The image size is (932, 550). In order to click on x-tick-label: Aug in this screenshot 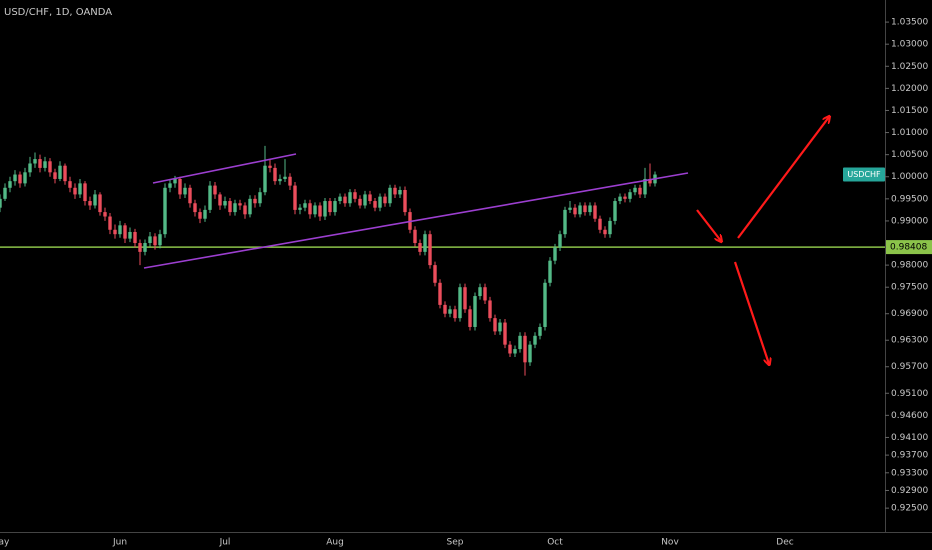, I will do `click(335, 543)`.